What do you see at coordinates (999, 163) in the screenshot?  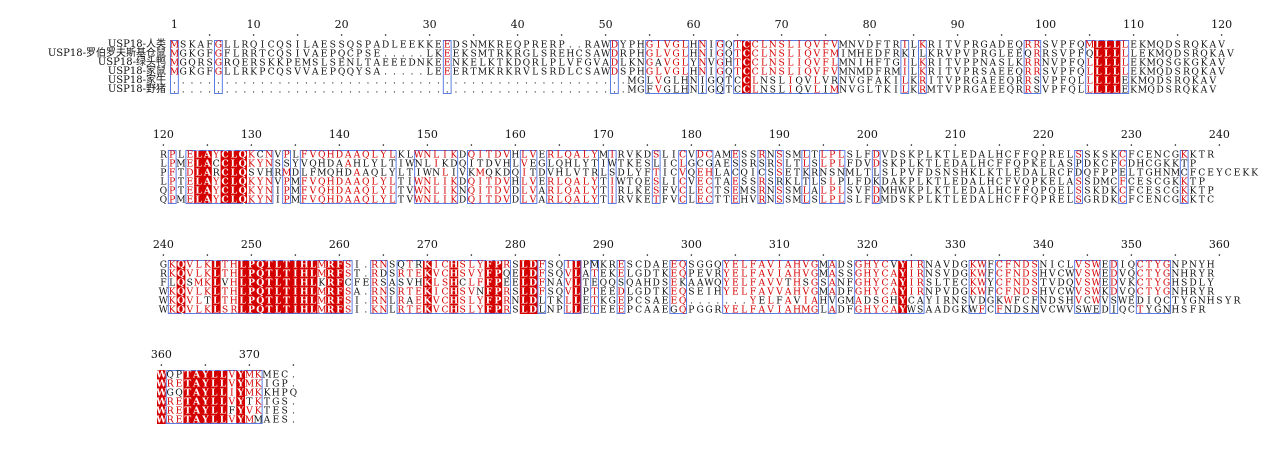 I see `residue: F` at bounding box center [999, 163].